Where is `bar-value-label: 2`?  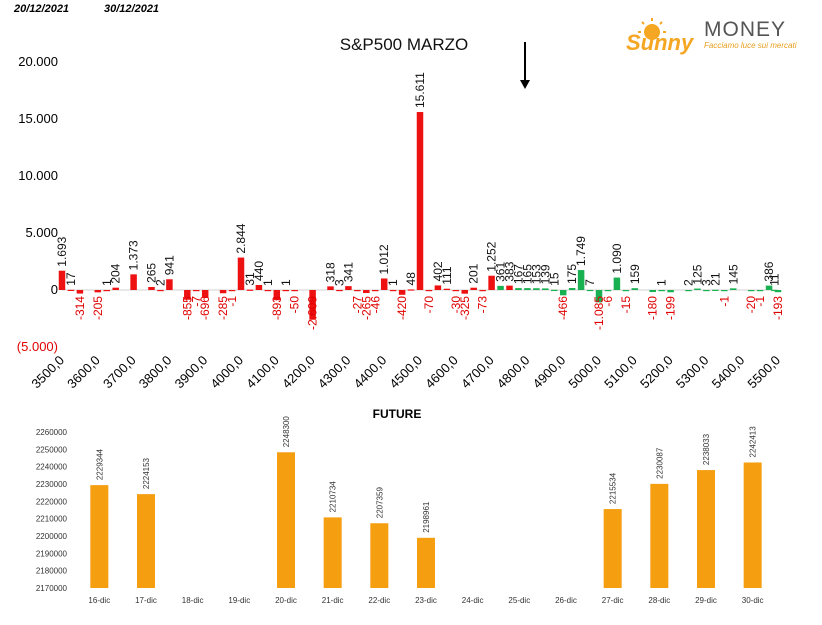 bar-value-label: 2 is located at coordinates (160, 282).